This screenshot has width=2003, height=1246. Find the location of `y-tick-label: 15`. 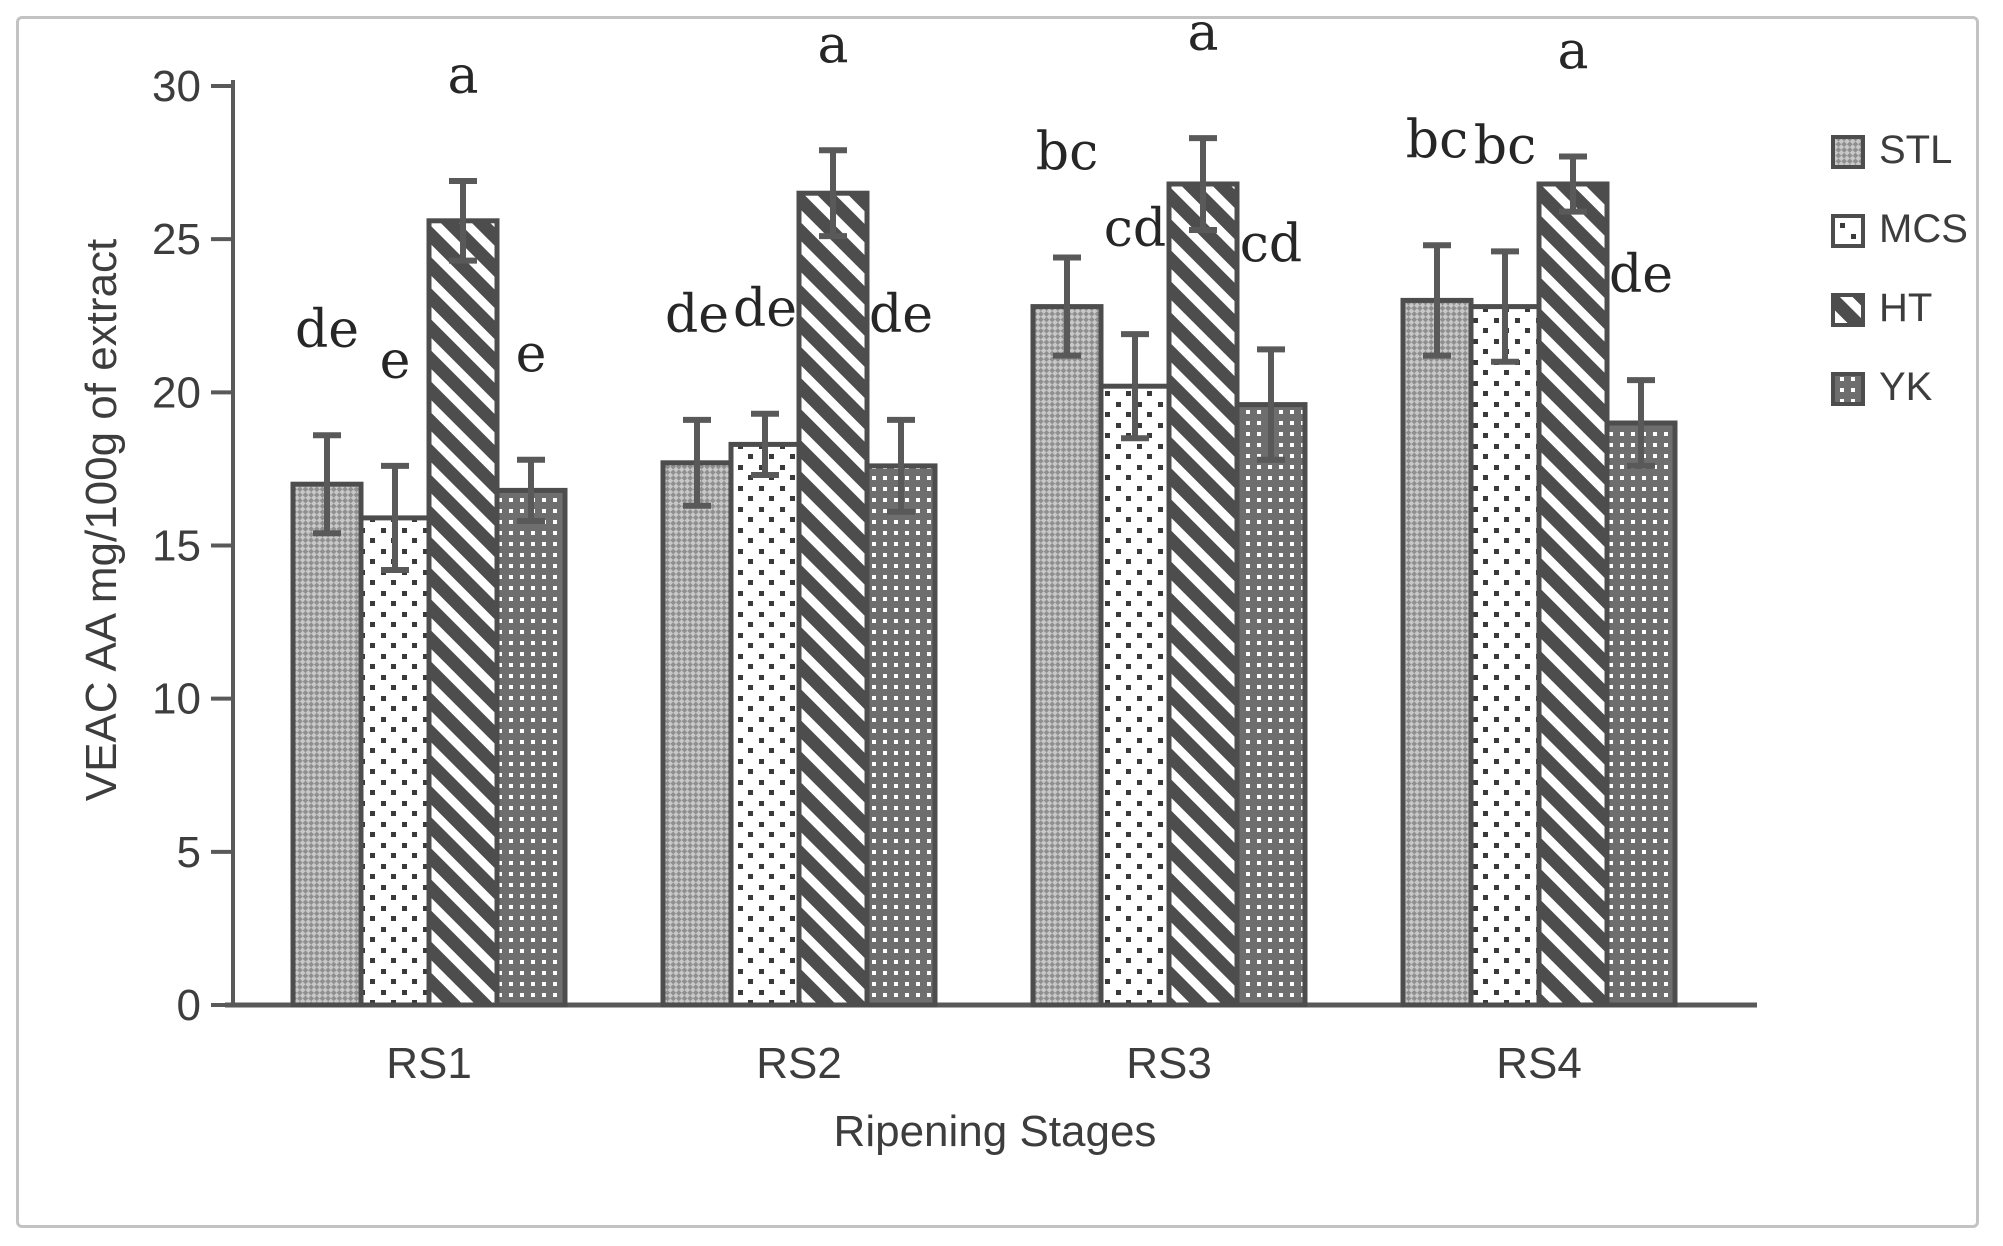

y-tick-label: 15 is located at coordinates (176, 546).